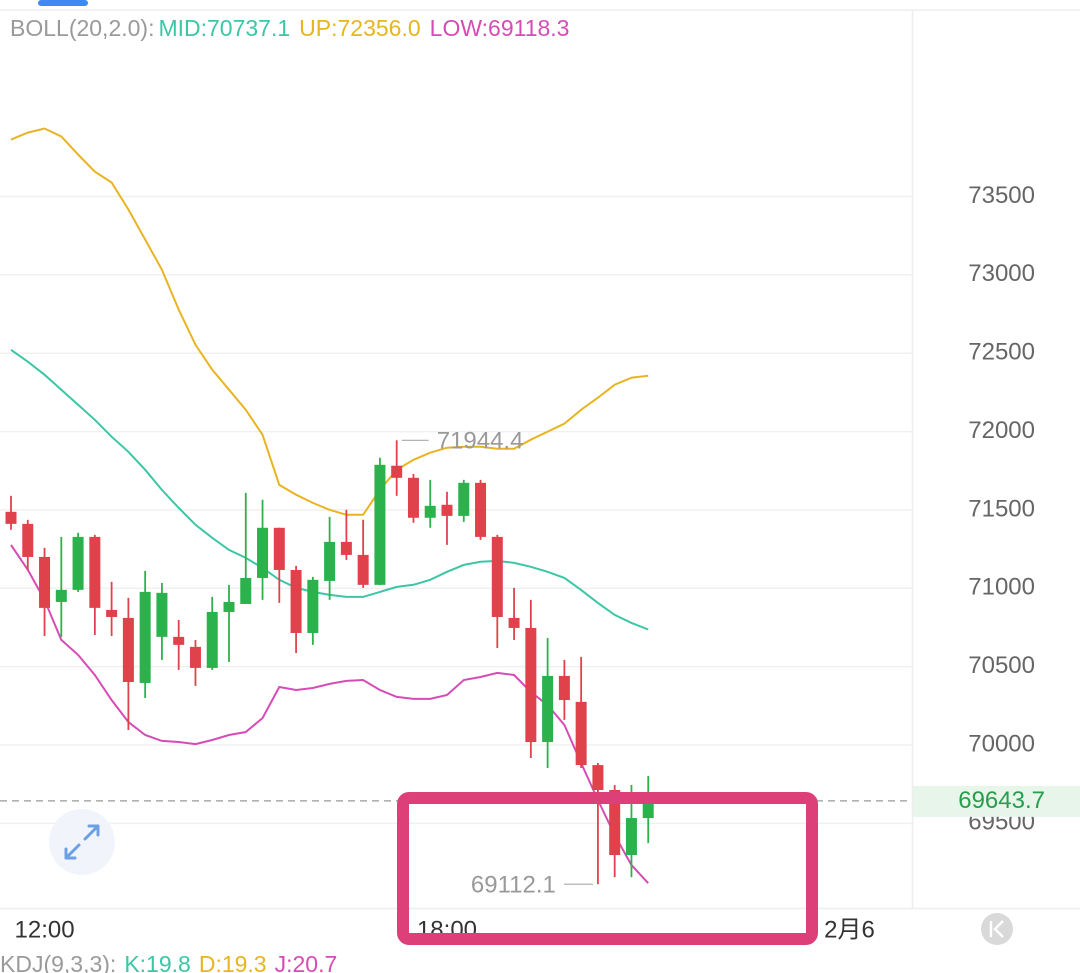 This screenshot has width=1080, height=973. I want to click on scroll-to-latest-button, so click(997, 929).